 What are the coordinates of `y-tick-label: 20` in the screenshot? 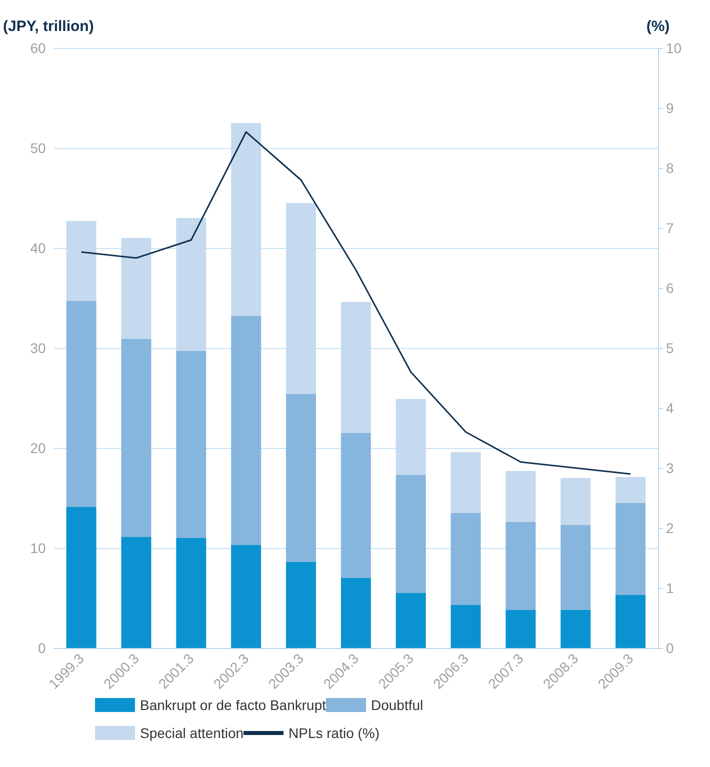 It's located at (38, 448).